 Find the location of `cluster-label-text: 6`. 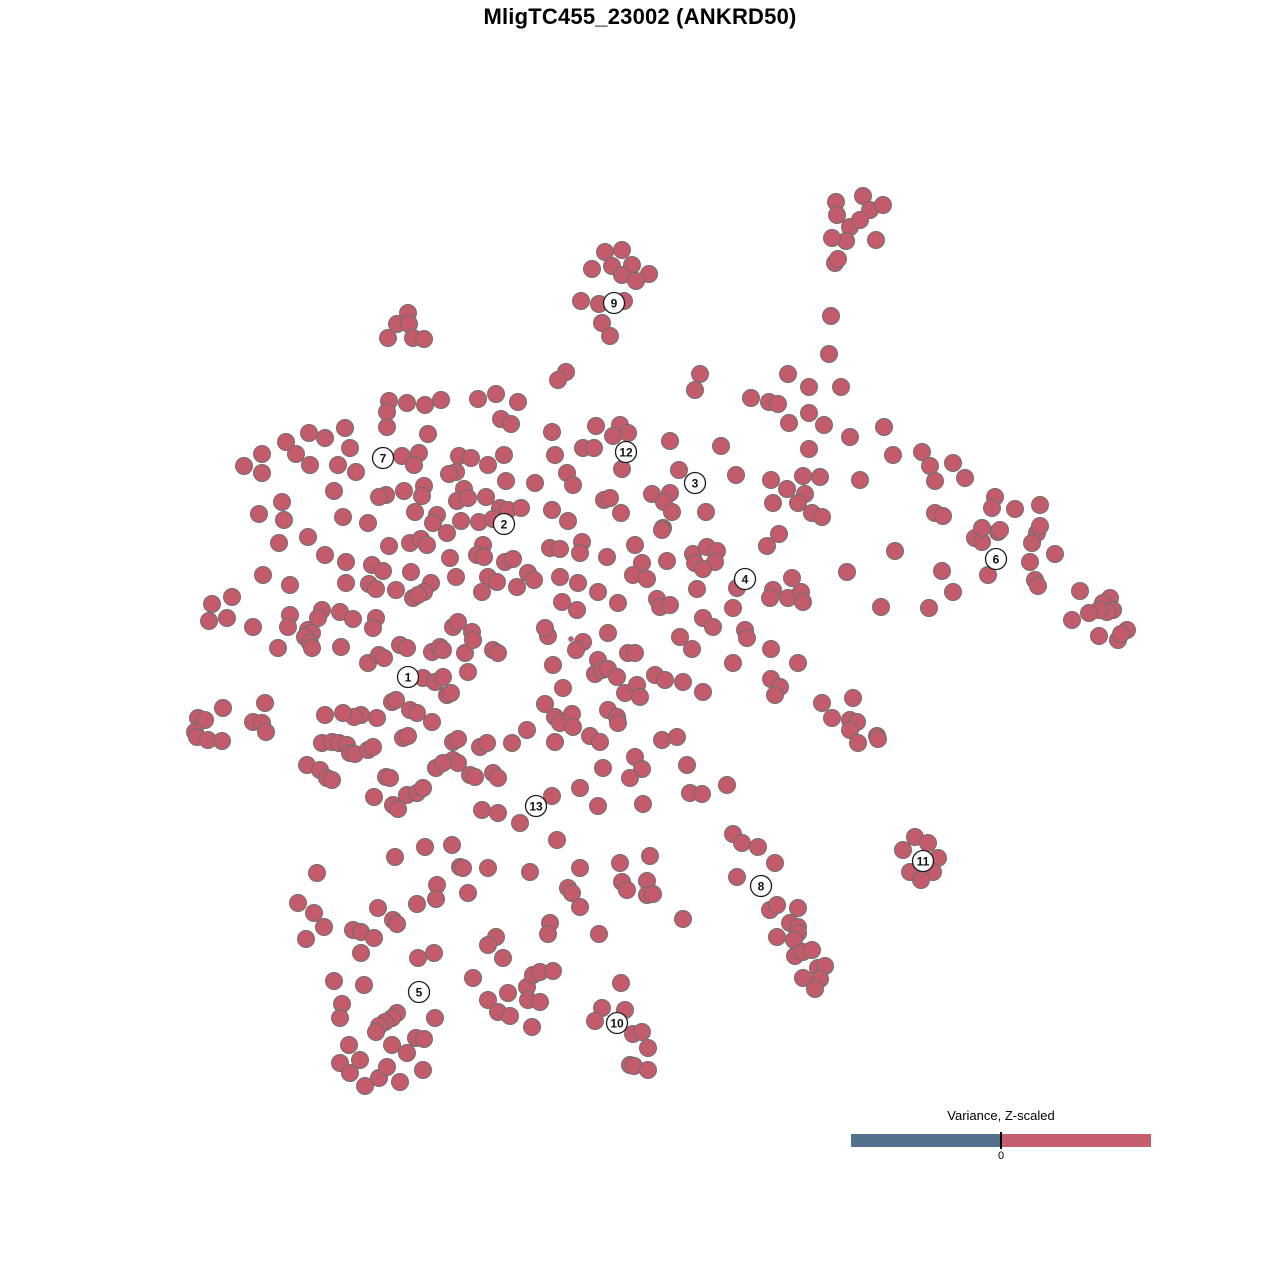

cluster-label-text: 6 is located at coordinates (996, 560).